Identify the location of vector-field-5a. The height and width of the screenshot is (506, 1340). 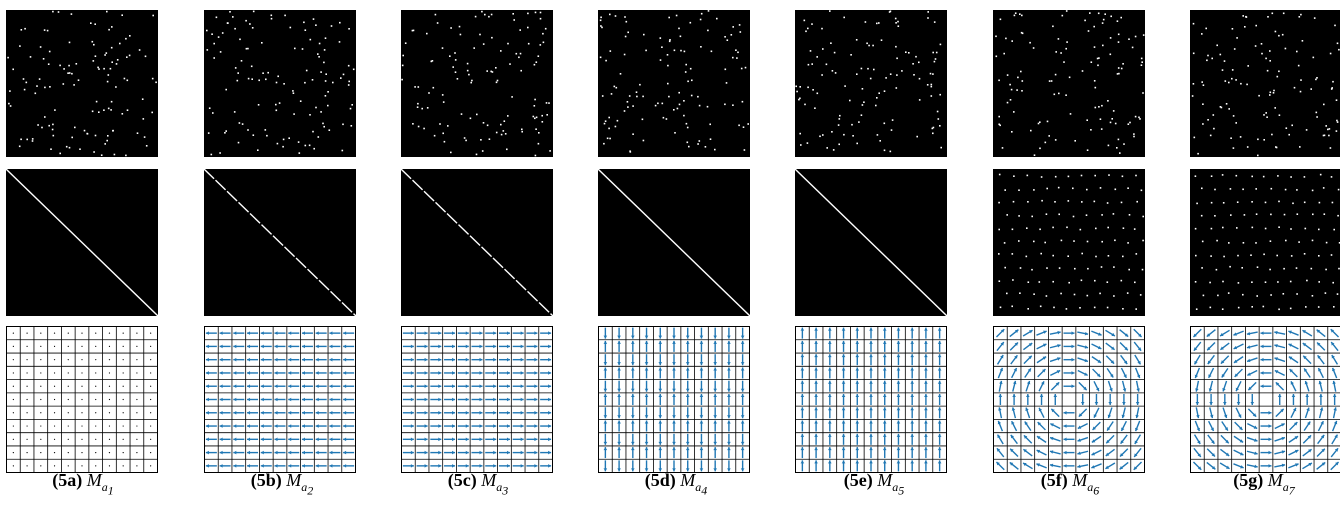
(82, 399).